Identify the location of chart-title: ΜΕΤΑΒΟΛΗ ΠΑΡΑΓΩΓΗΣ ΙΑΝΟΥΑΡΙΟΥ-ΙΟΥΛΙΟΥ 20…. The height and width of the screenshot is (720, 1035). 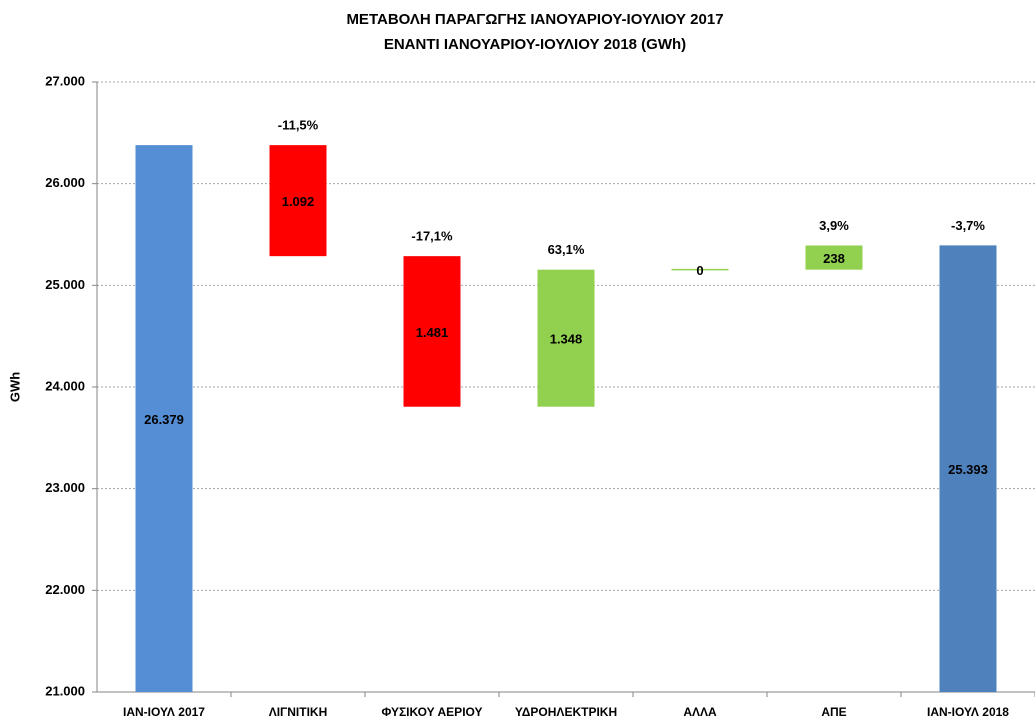
(534, 19).